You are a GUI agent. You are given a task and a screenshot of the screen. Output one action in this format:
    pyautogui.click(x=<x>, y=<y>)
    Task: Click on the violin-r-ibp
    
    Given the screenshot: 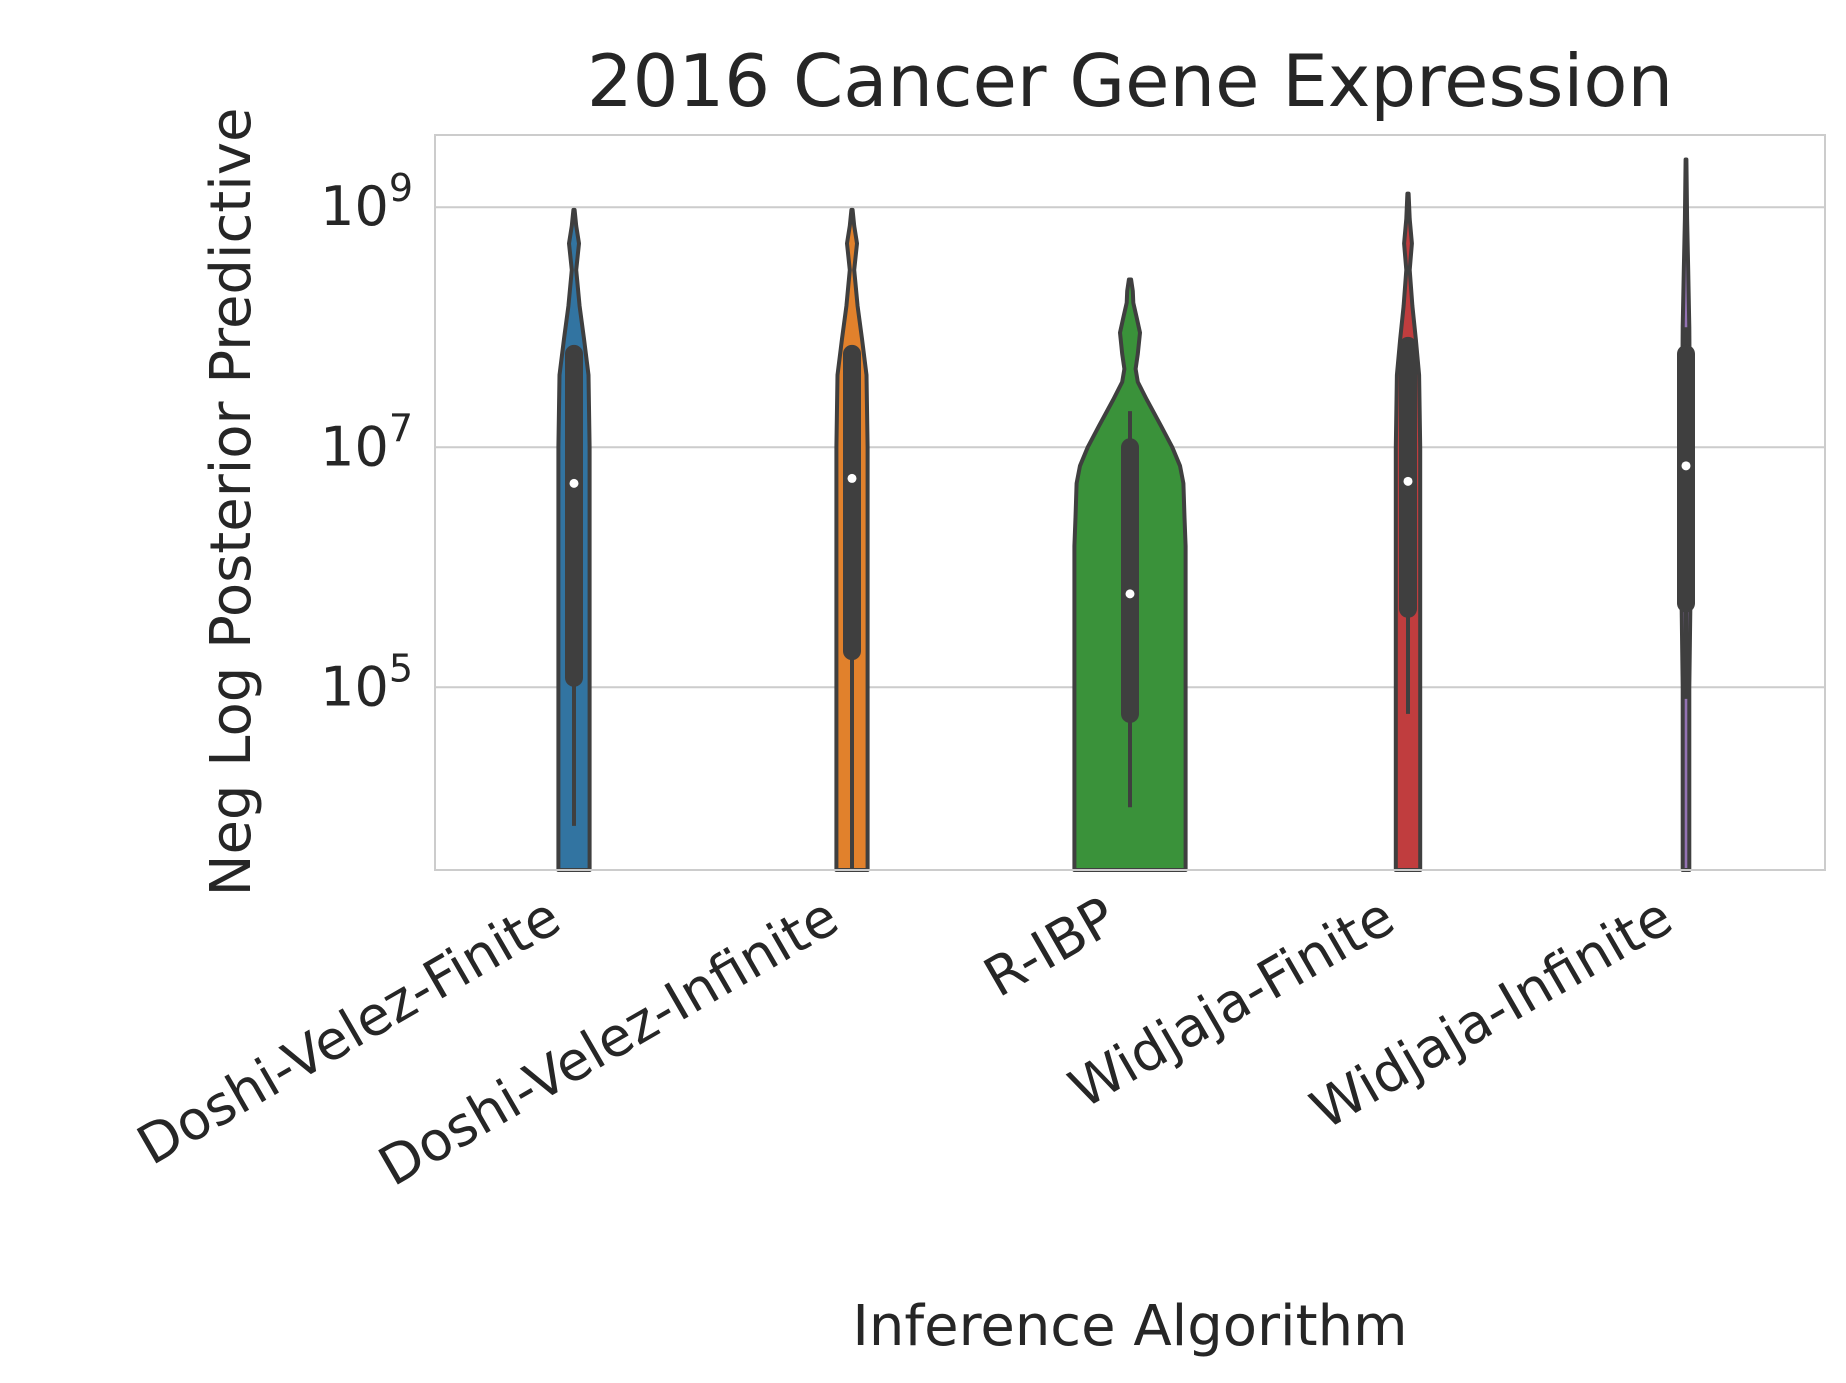 What is the action you would take?
    pyautogui.click(x=1130, y=574)
    